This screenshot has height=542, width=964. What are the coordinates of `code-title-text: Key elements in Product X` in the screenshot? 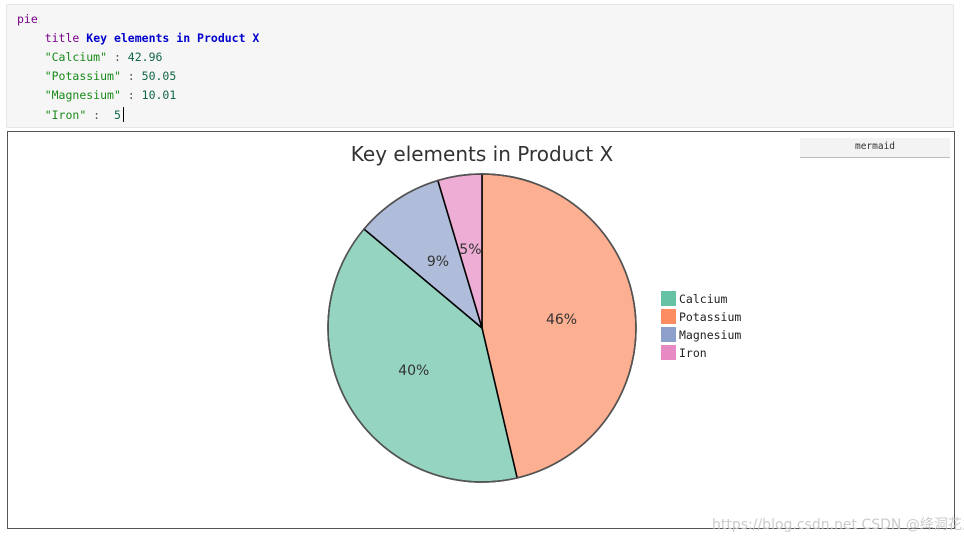 It's located at (173, 38).